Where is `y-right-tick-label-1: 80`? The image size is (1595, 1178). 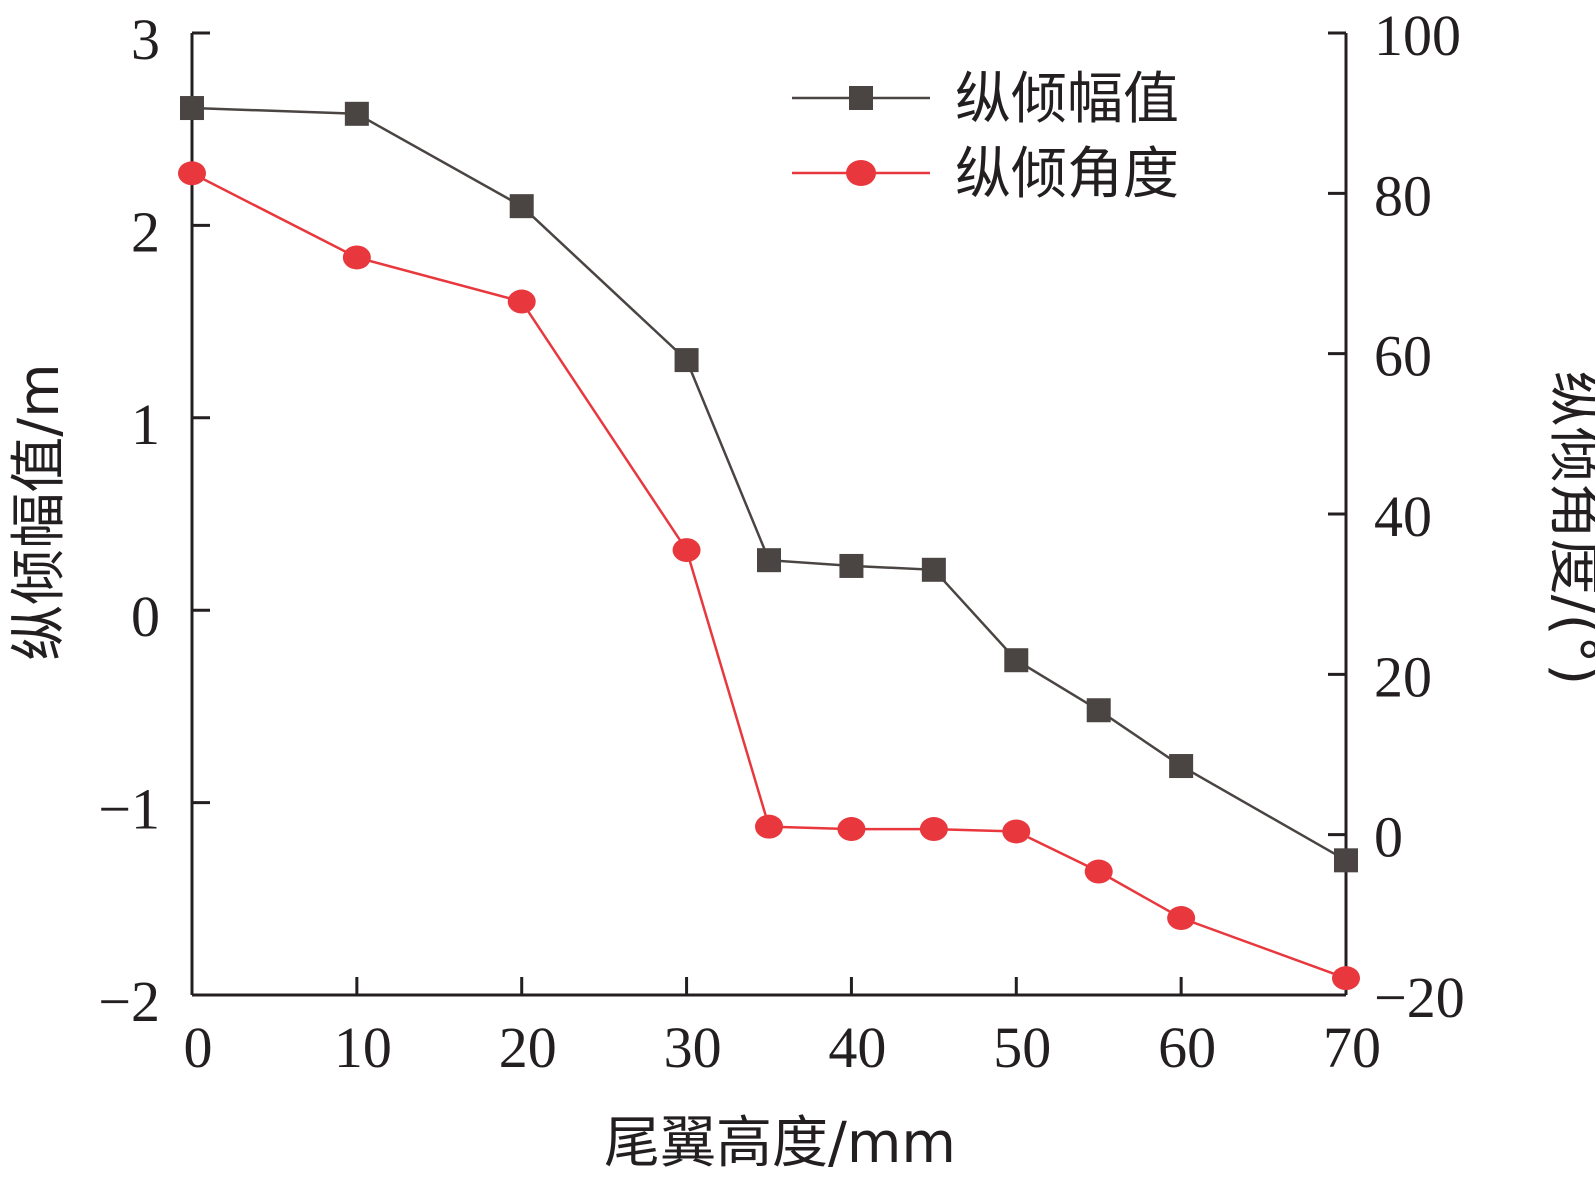
y-right-tick-label-1: 80 is located at coordinates (1403, 195).